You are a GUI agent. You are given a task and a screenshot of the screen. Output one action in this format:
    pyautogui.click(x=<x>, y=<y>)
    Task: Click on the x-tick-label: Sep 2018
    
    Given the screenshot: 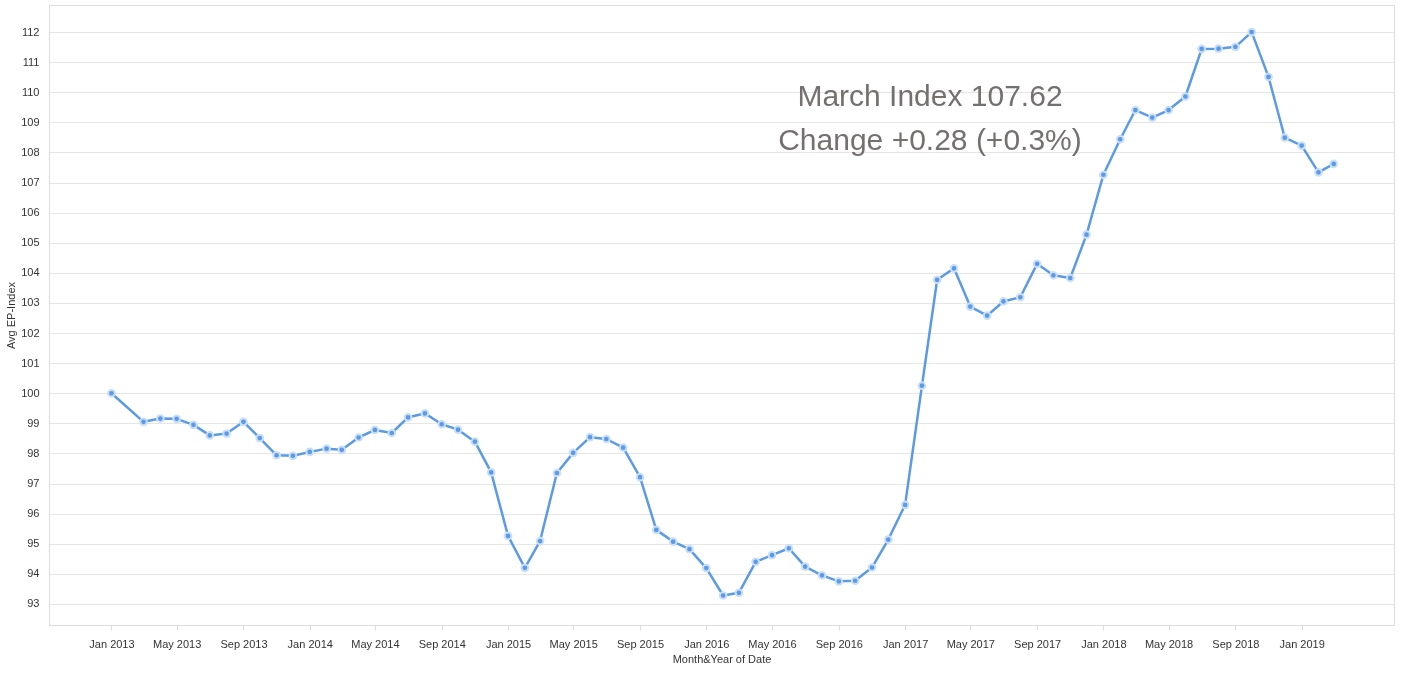 What is the action you would take?
    pyautogui.click(x=1236, y=643)
    